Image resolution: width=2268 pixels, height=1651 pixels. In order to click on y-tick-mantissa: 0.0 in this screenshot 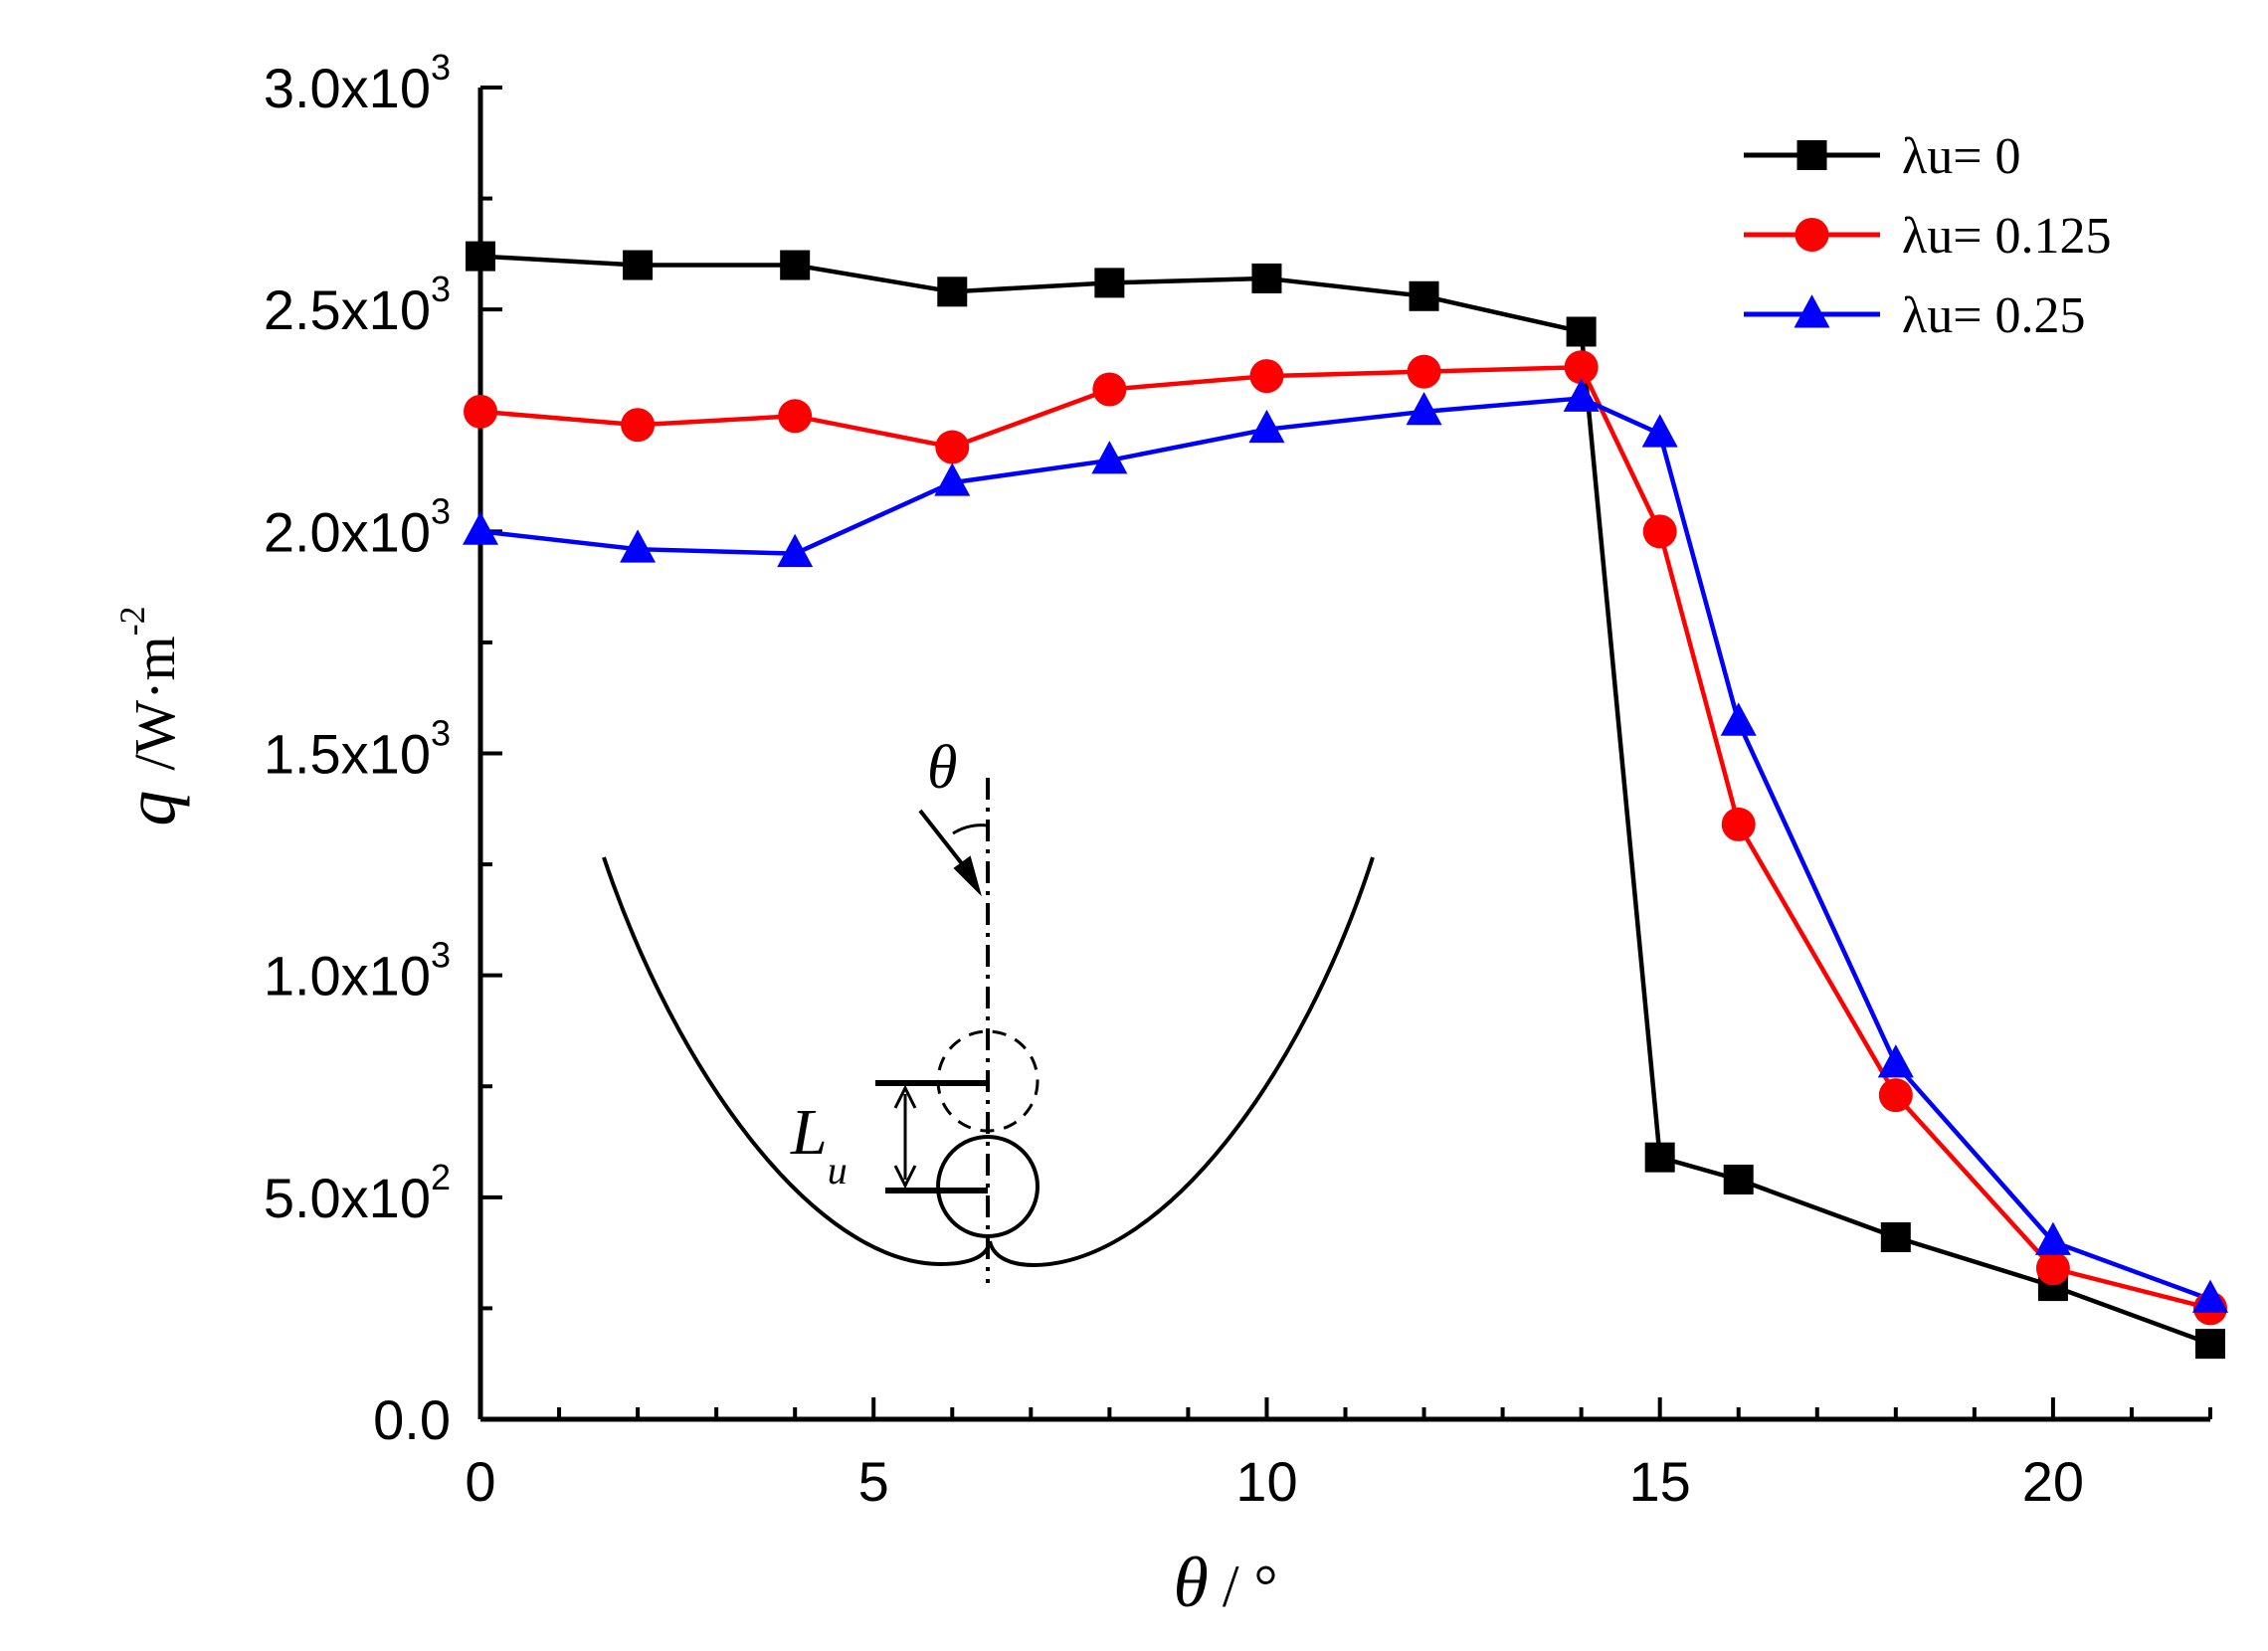, I will do `click(412, 1419)`.